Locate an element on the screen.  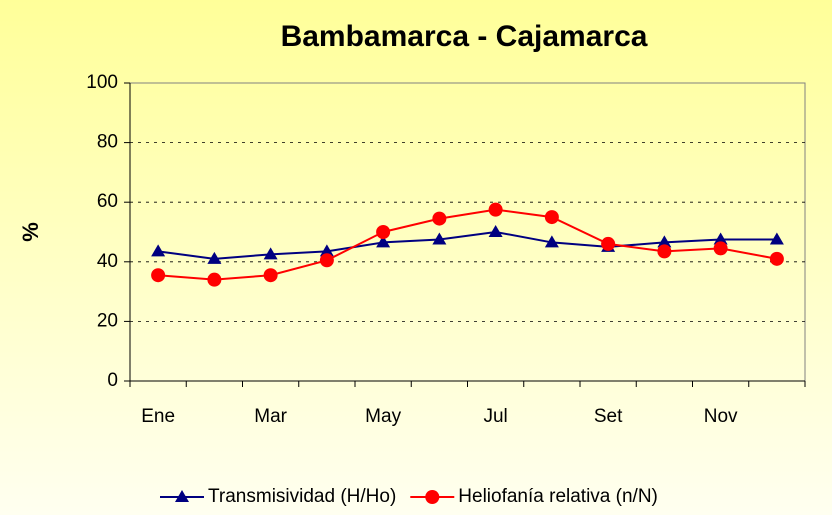
x-tick-label: Jul is located at coordinates (495, 416).